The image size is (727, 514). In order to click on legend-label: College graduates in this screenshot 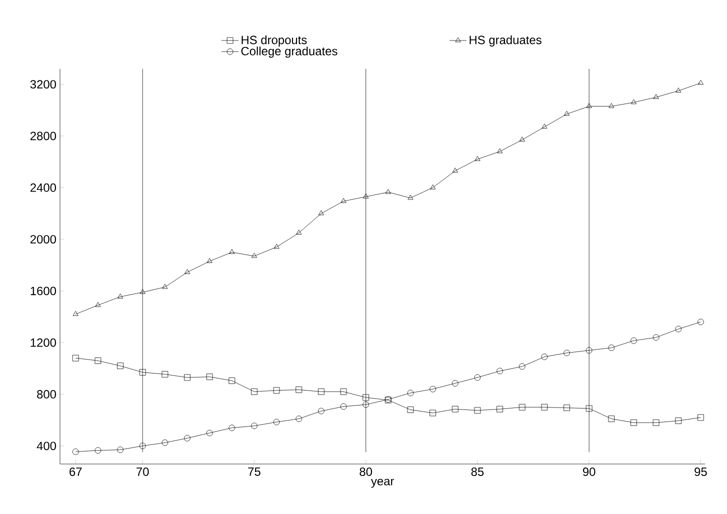, I will do `click(289, 52)`.